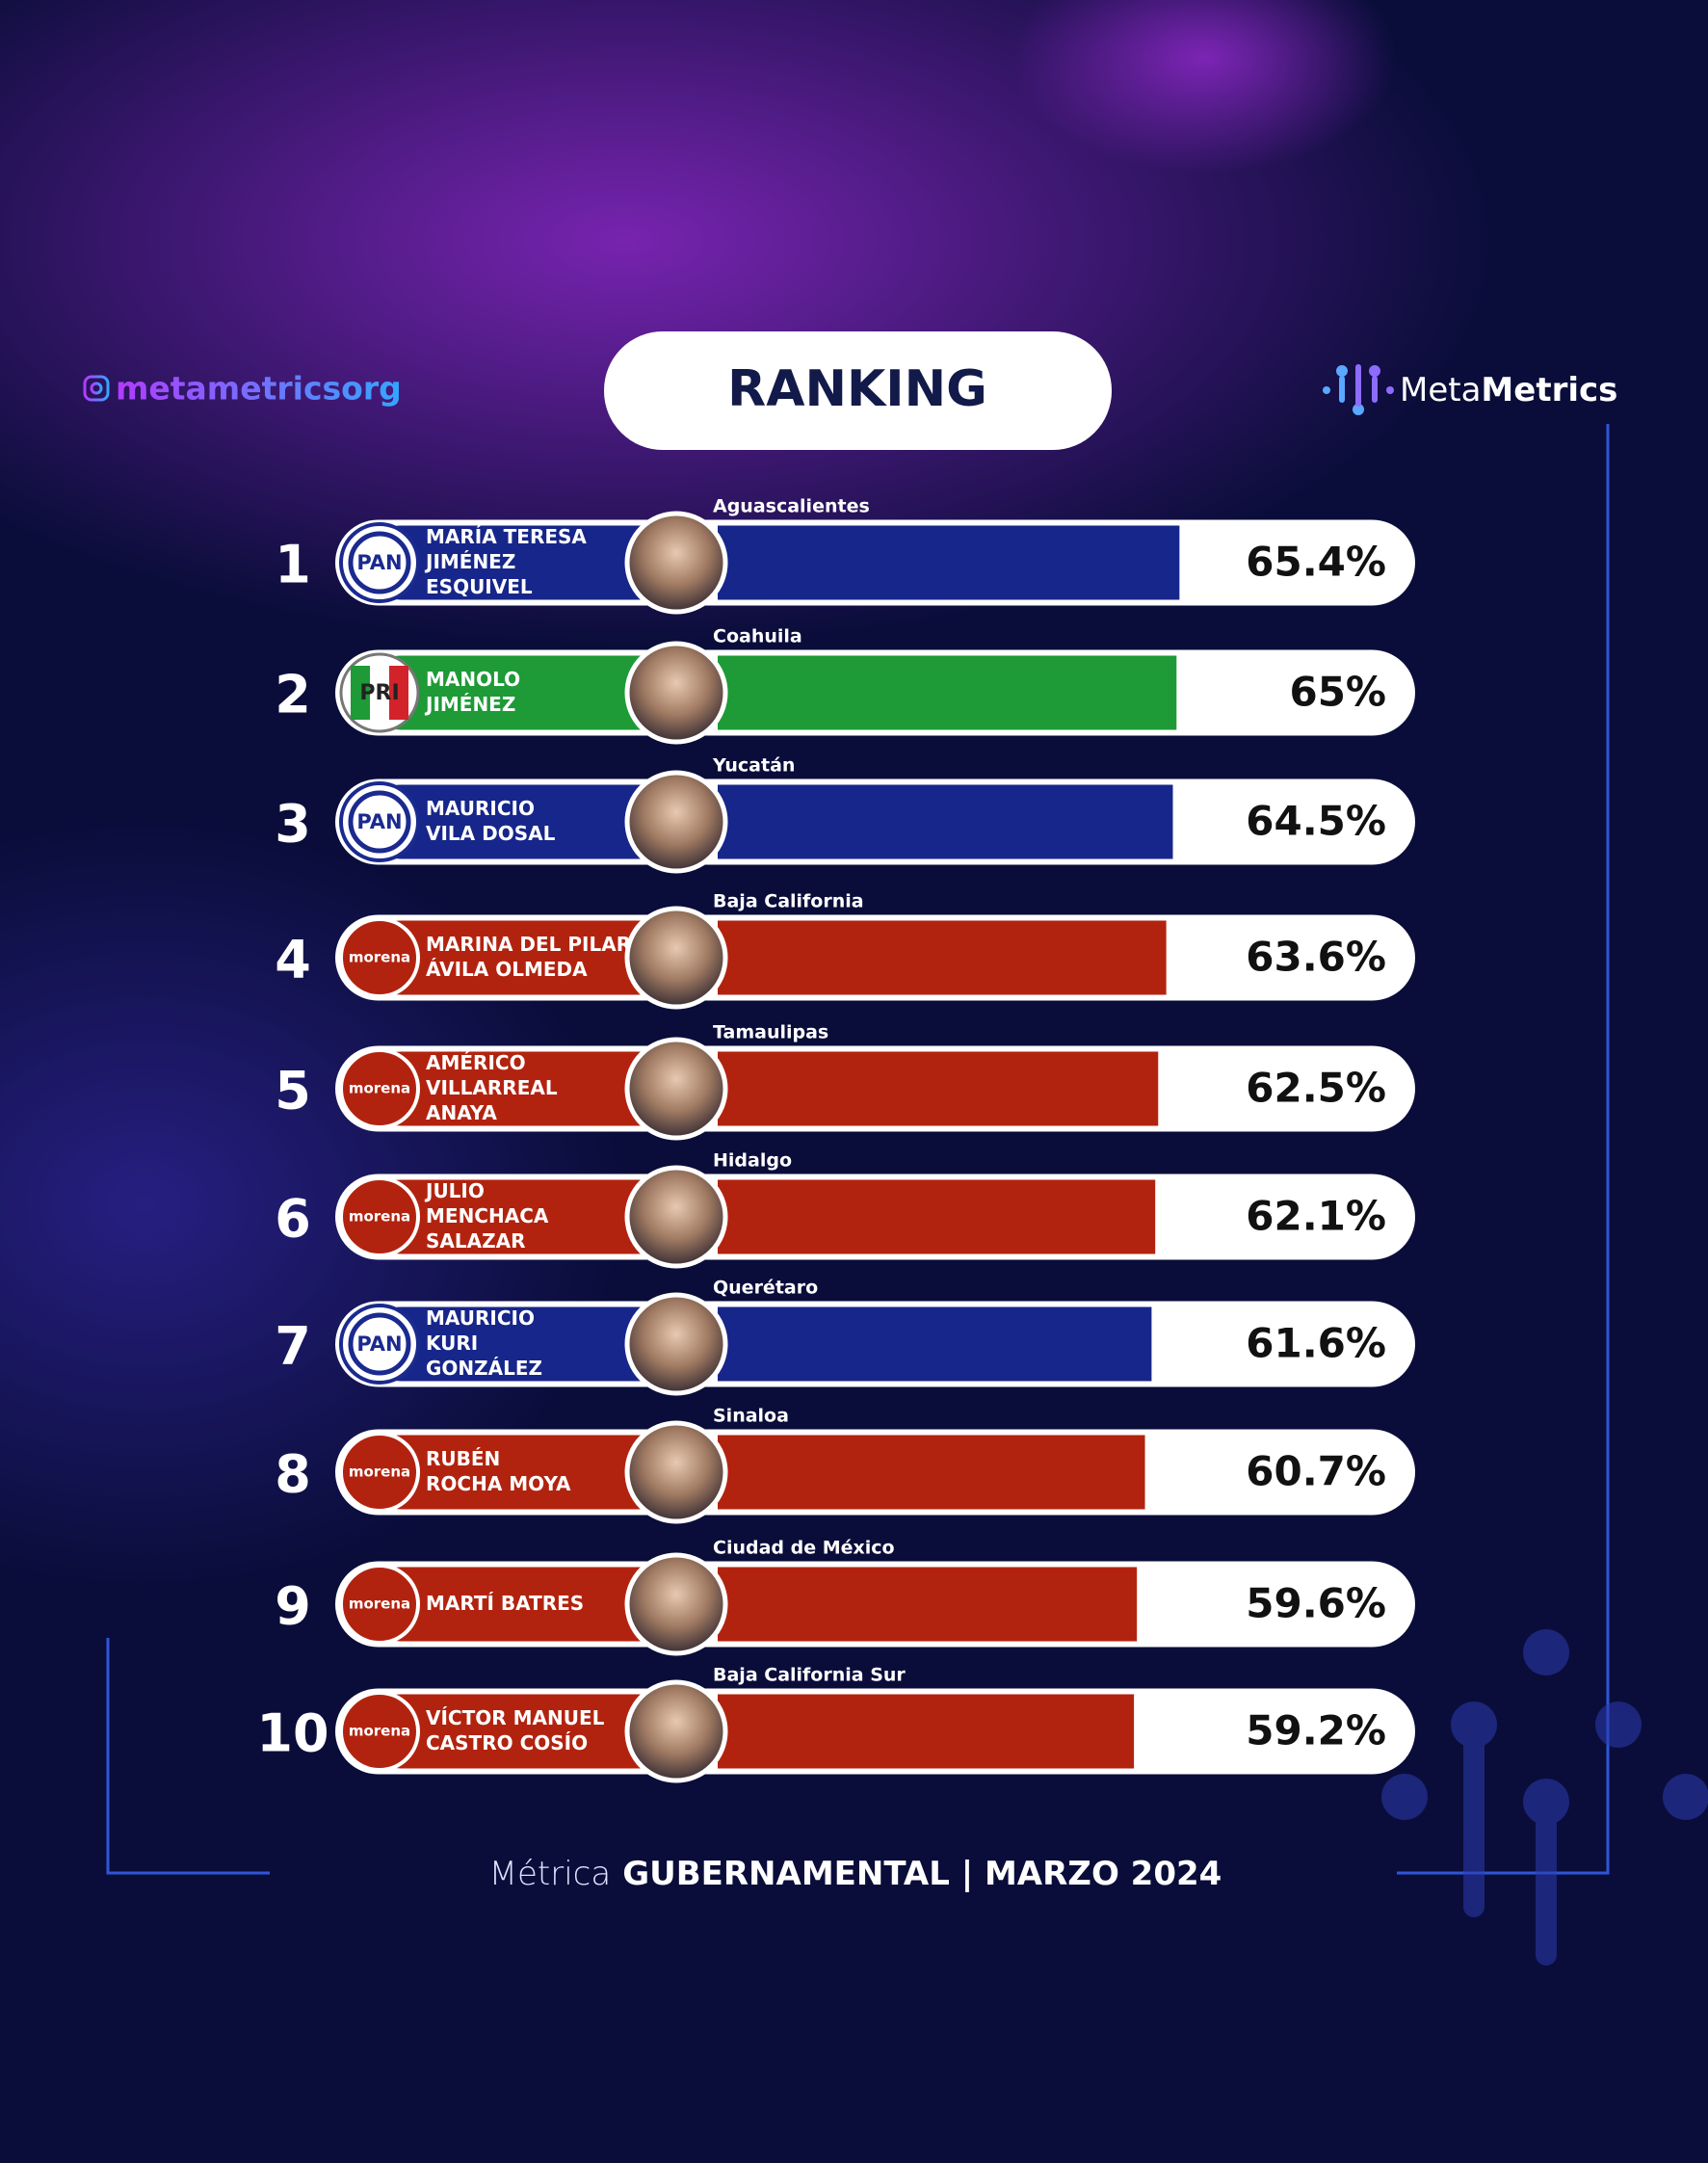 The width and height of the screenshot is (1708, 2163). I want to click on ranking-row: 7 PAN MAURICIO KURI GONZÁLEZ Querétaro 61.6%, so click(845, 1337).